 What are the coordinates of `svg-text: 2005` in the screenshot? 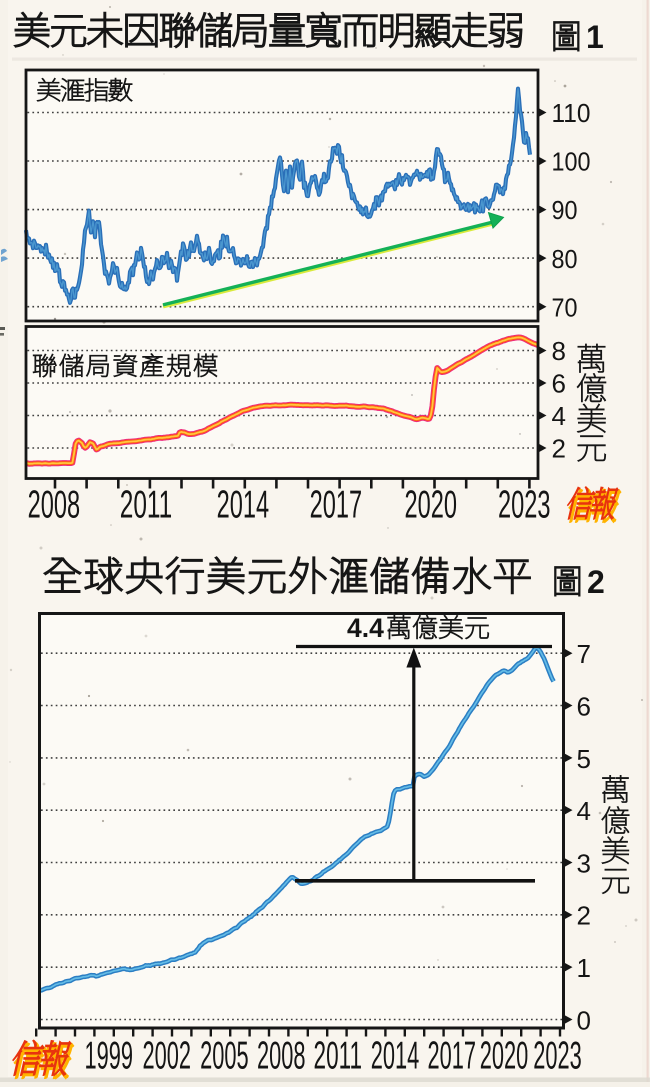 It's located at (224, 1055).